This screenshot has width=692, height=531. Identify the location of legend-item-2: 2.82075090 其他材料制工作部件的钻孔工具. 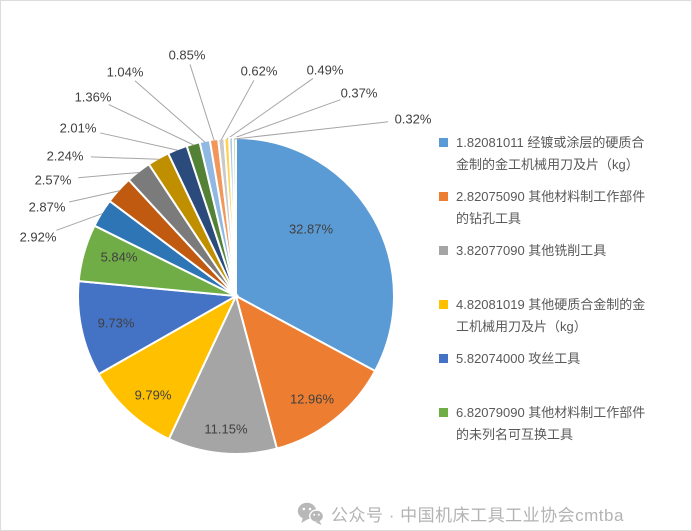
(548, 208).